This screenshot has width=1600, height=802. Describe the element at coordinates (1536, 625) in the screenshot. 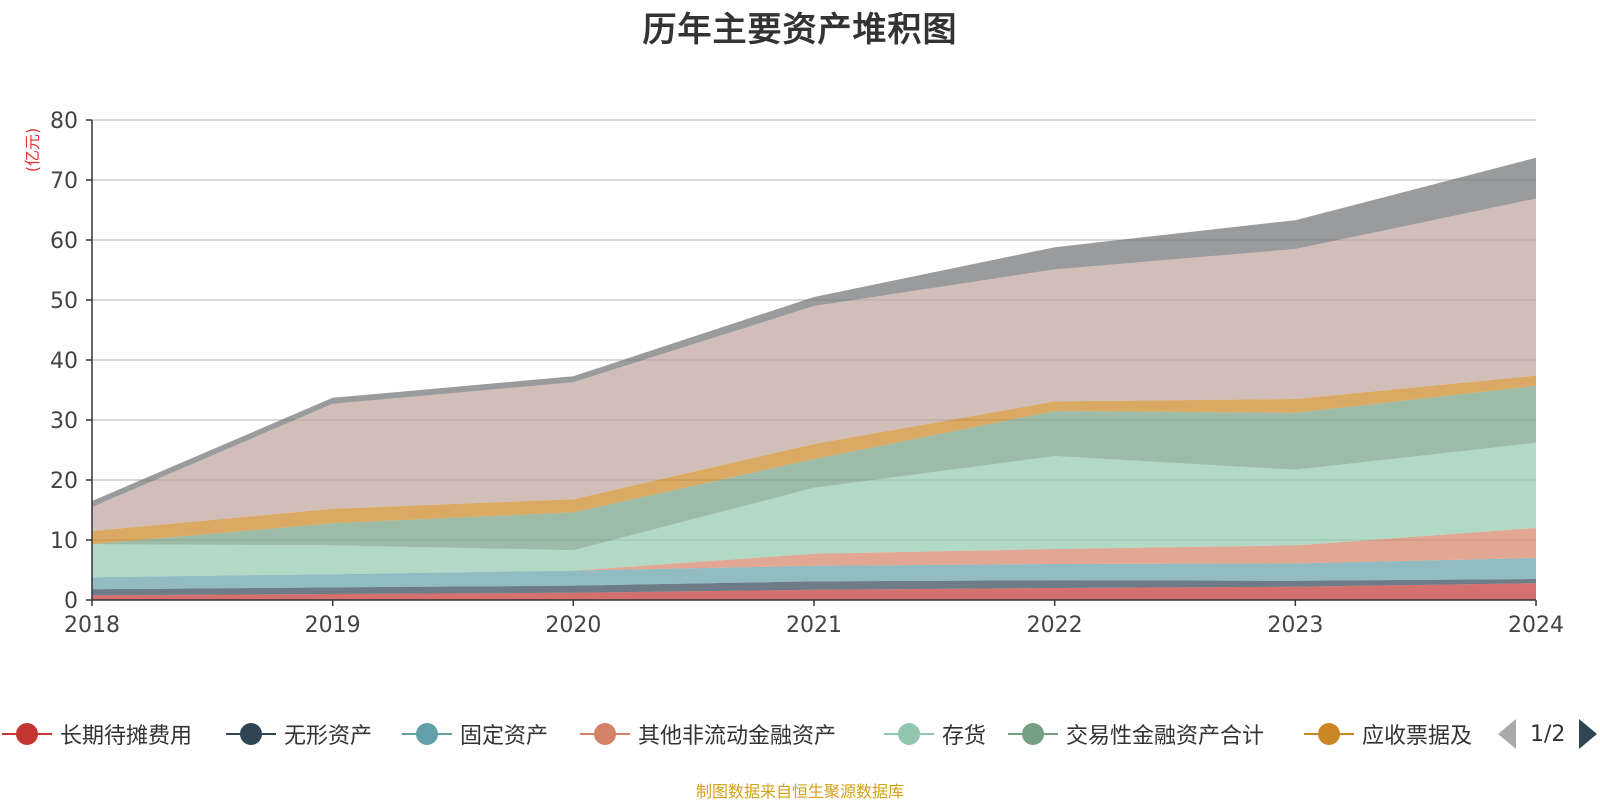

I see `x-tick-label-2024: 2024` at that location.